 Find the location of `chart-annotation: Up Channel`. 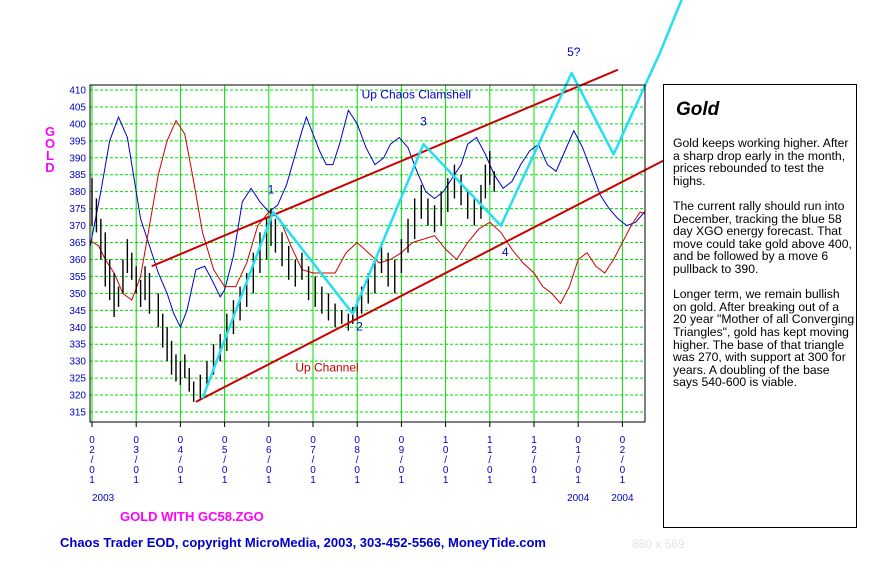

chart-annotation: Up Channel is located at coordinates (326, 367).